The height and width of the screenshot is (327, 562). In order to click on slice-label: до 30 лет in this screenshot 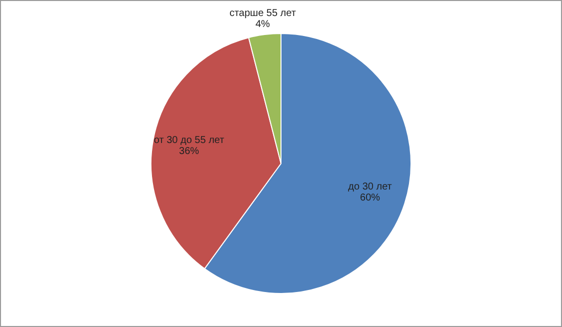, I will do `click(370, 187)`.